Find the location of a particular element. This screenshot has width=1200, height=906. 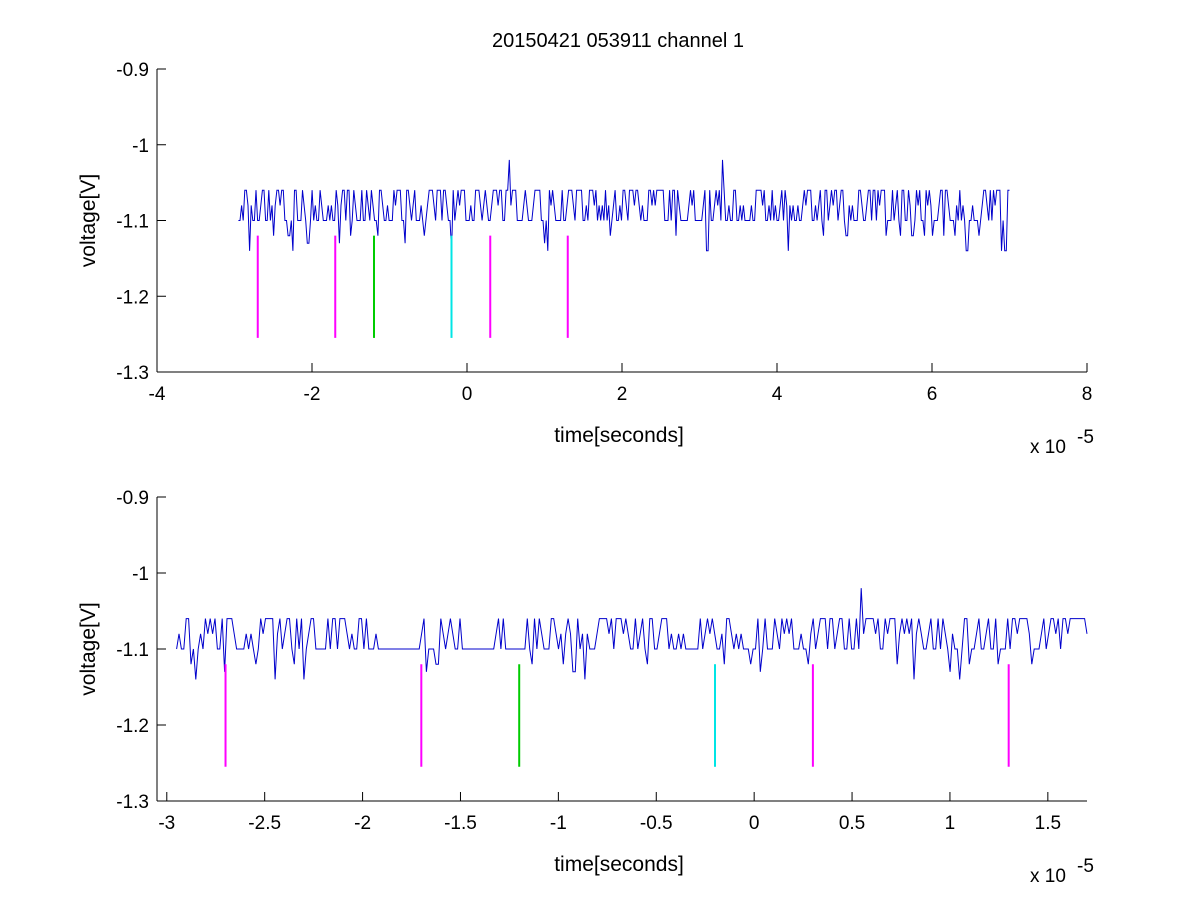

x-tick-label: 0.5 is located at coordinates (852, 823).